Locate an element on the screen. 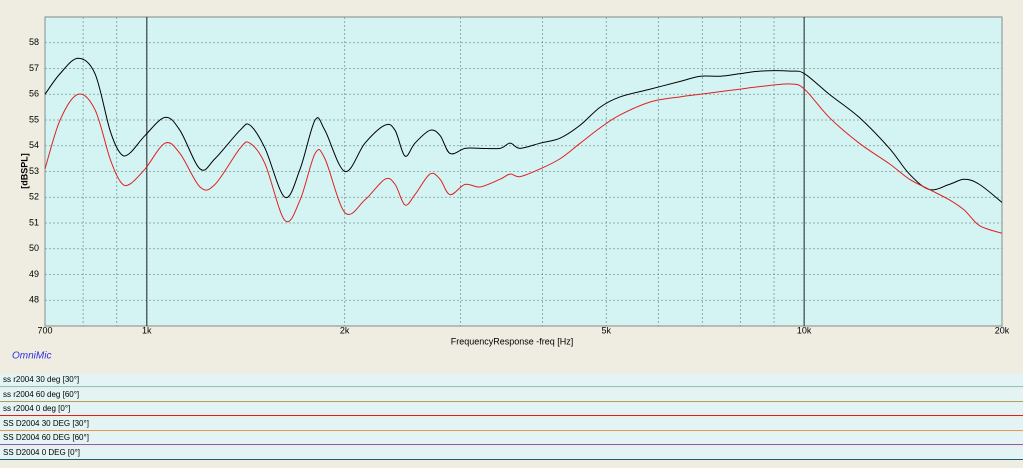  y-tick-label: 48 is located at coordinates (34, 300).